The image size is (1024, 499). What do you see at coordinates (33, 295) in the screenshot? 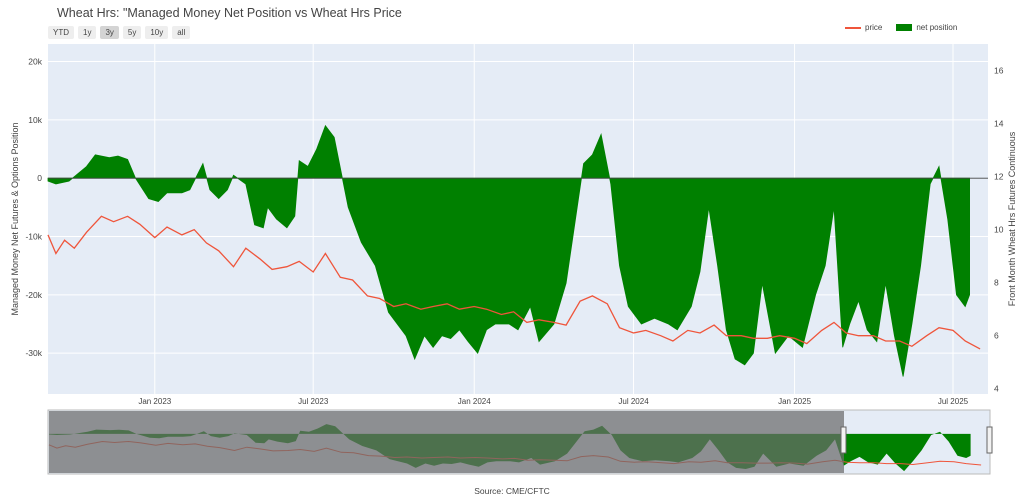
I see `y-left-tick-label: -20k` at bounding box center [33, 295].